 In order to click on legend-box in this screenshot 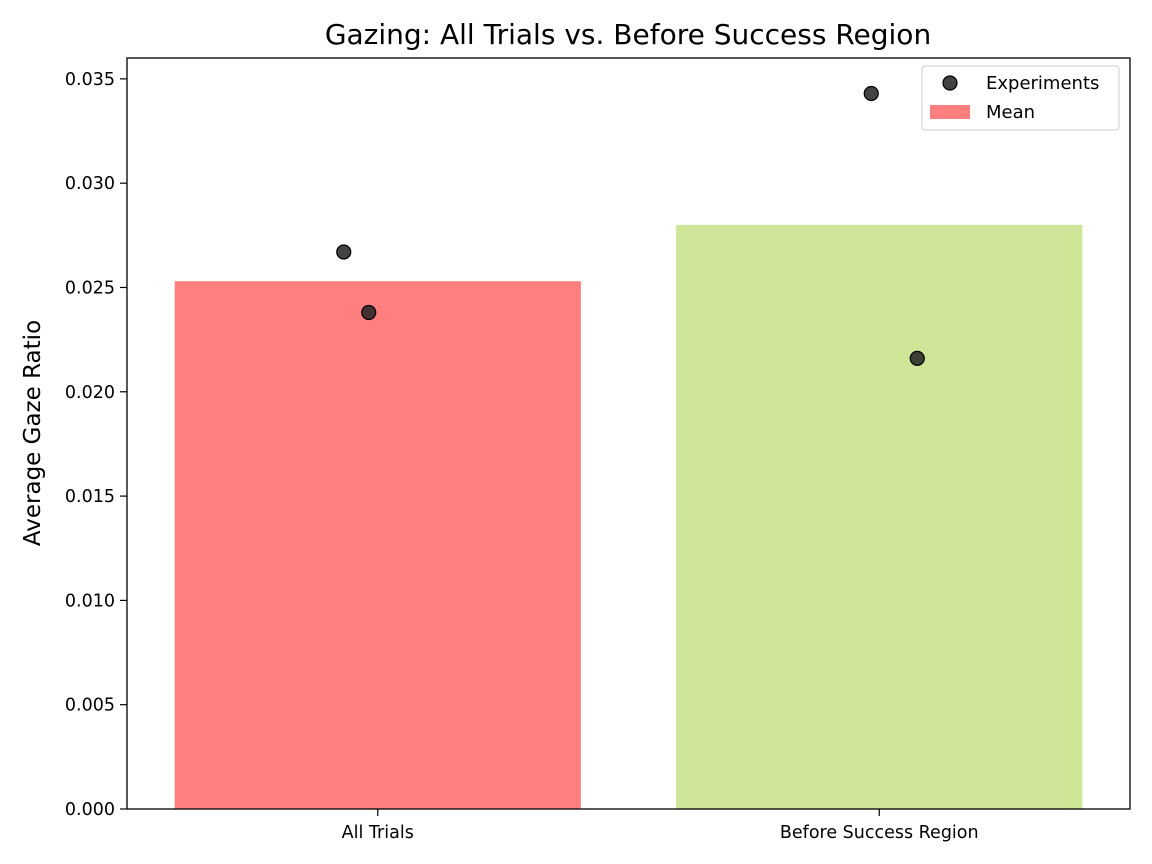, I will do `click(1020, 98)`.